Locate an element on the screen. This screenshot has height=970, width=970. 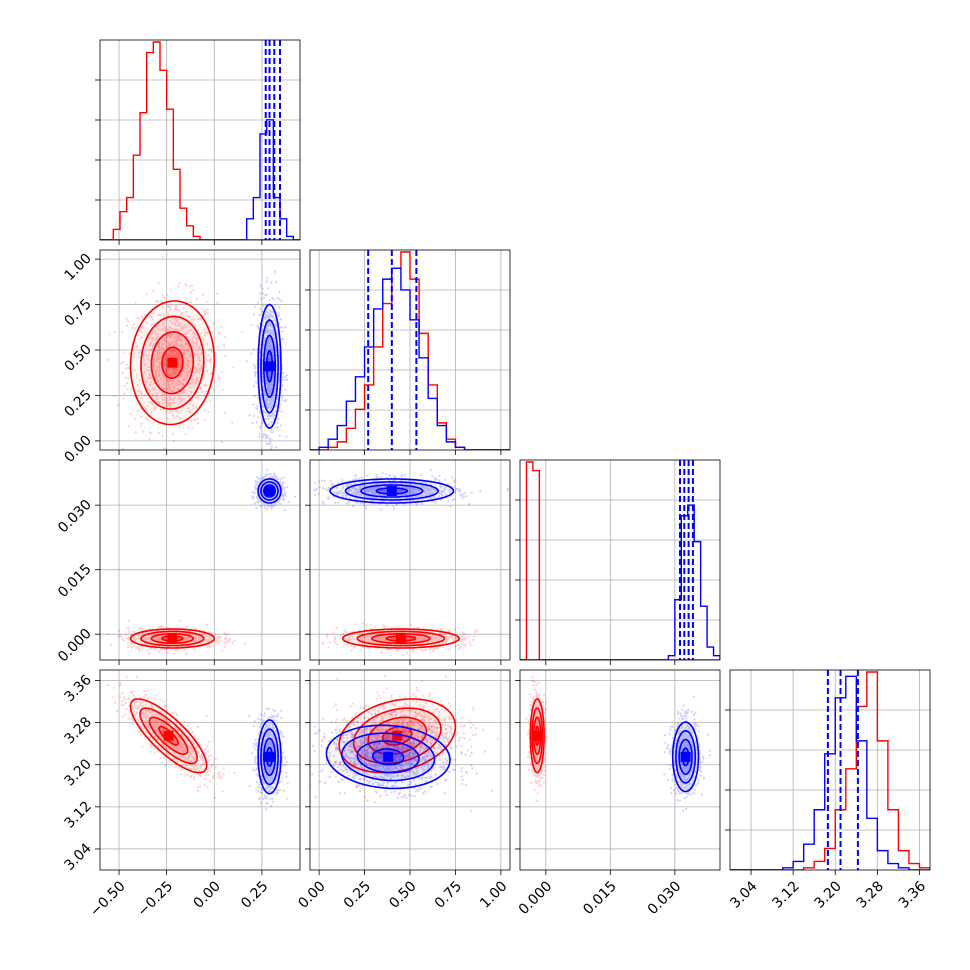
blue-histogram is located at coordinates (410, 358).